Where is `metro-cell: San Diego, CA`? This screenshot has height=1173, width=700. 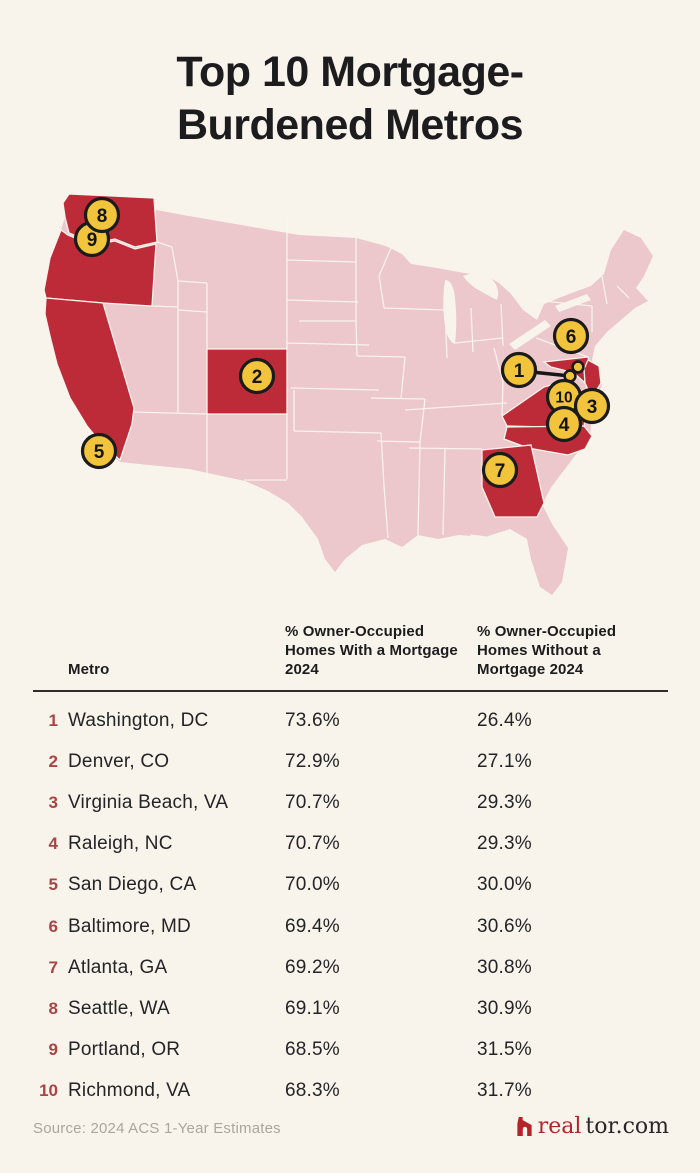
metro-cell: San Diego, CA is located at coordinates (132, 885).